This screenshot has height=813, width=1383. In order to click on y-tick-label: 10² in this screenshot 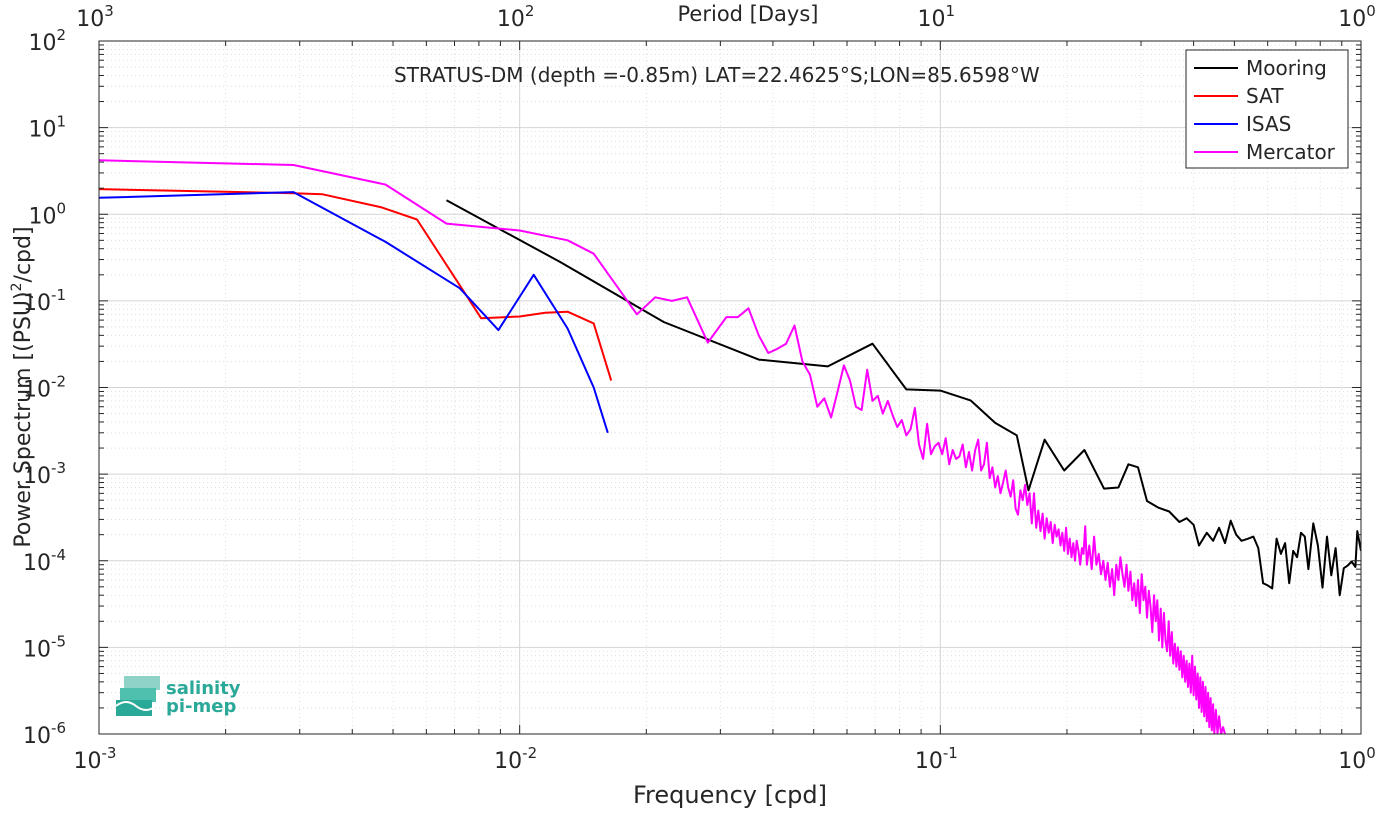, I will do `click(47, 41)`.